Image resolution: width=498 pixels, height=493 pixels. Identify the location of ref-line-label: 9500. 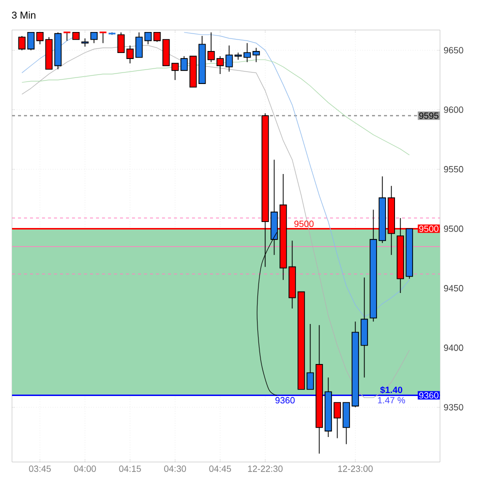
(428, 229).